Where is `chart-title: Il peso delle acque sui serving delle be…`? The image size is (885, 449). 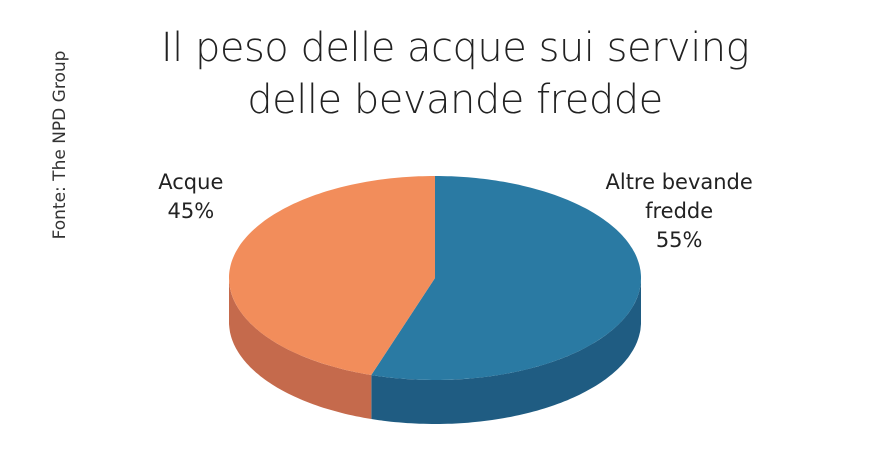 chart-title: Il peso delle acque sui serving delle be… is located at coordinates (455, 74).